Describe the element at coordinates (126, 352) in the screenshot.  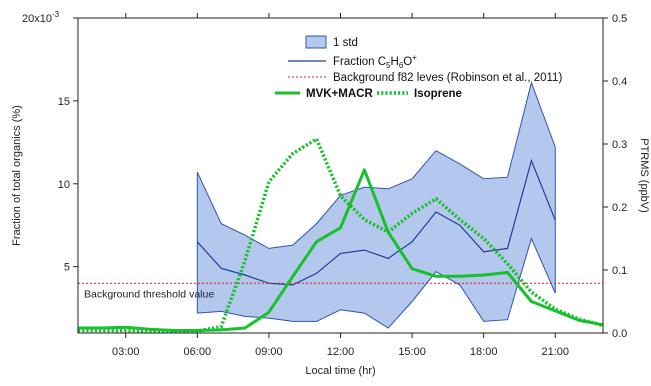
I see `x-tick-label: 03:00` at that location.